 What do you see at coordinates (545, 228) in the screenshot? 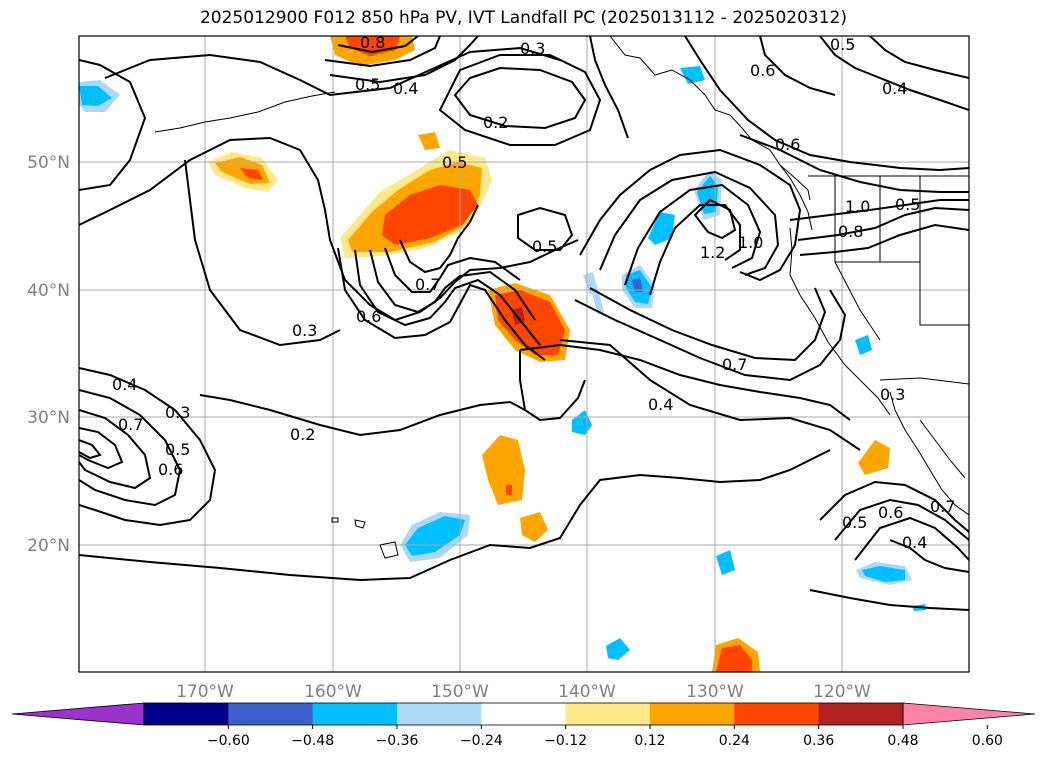
I see `contour-small-closed` at bounding box center [545, 228].